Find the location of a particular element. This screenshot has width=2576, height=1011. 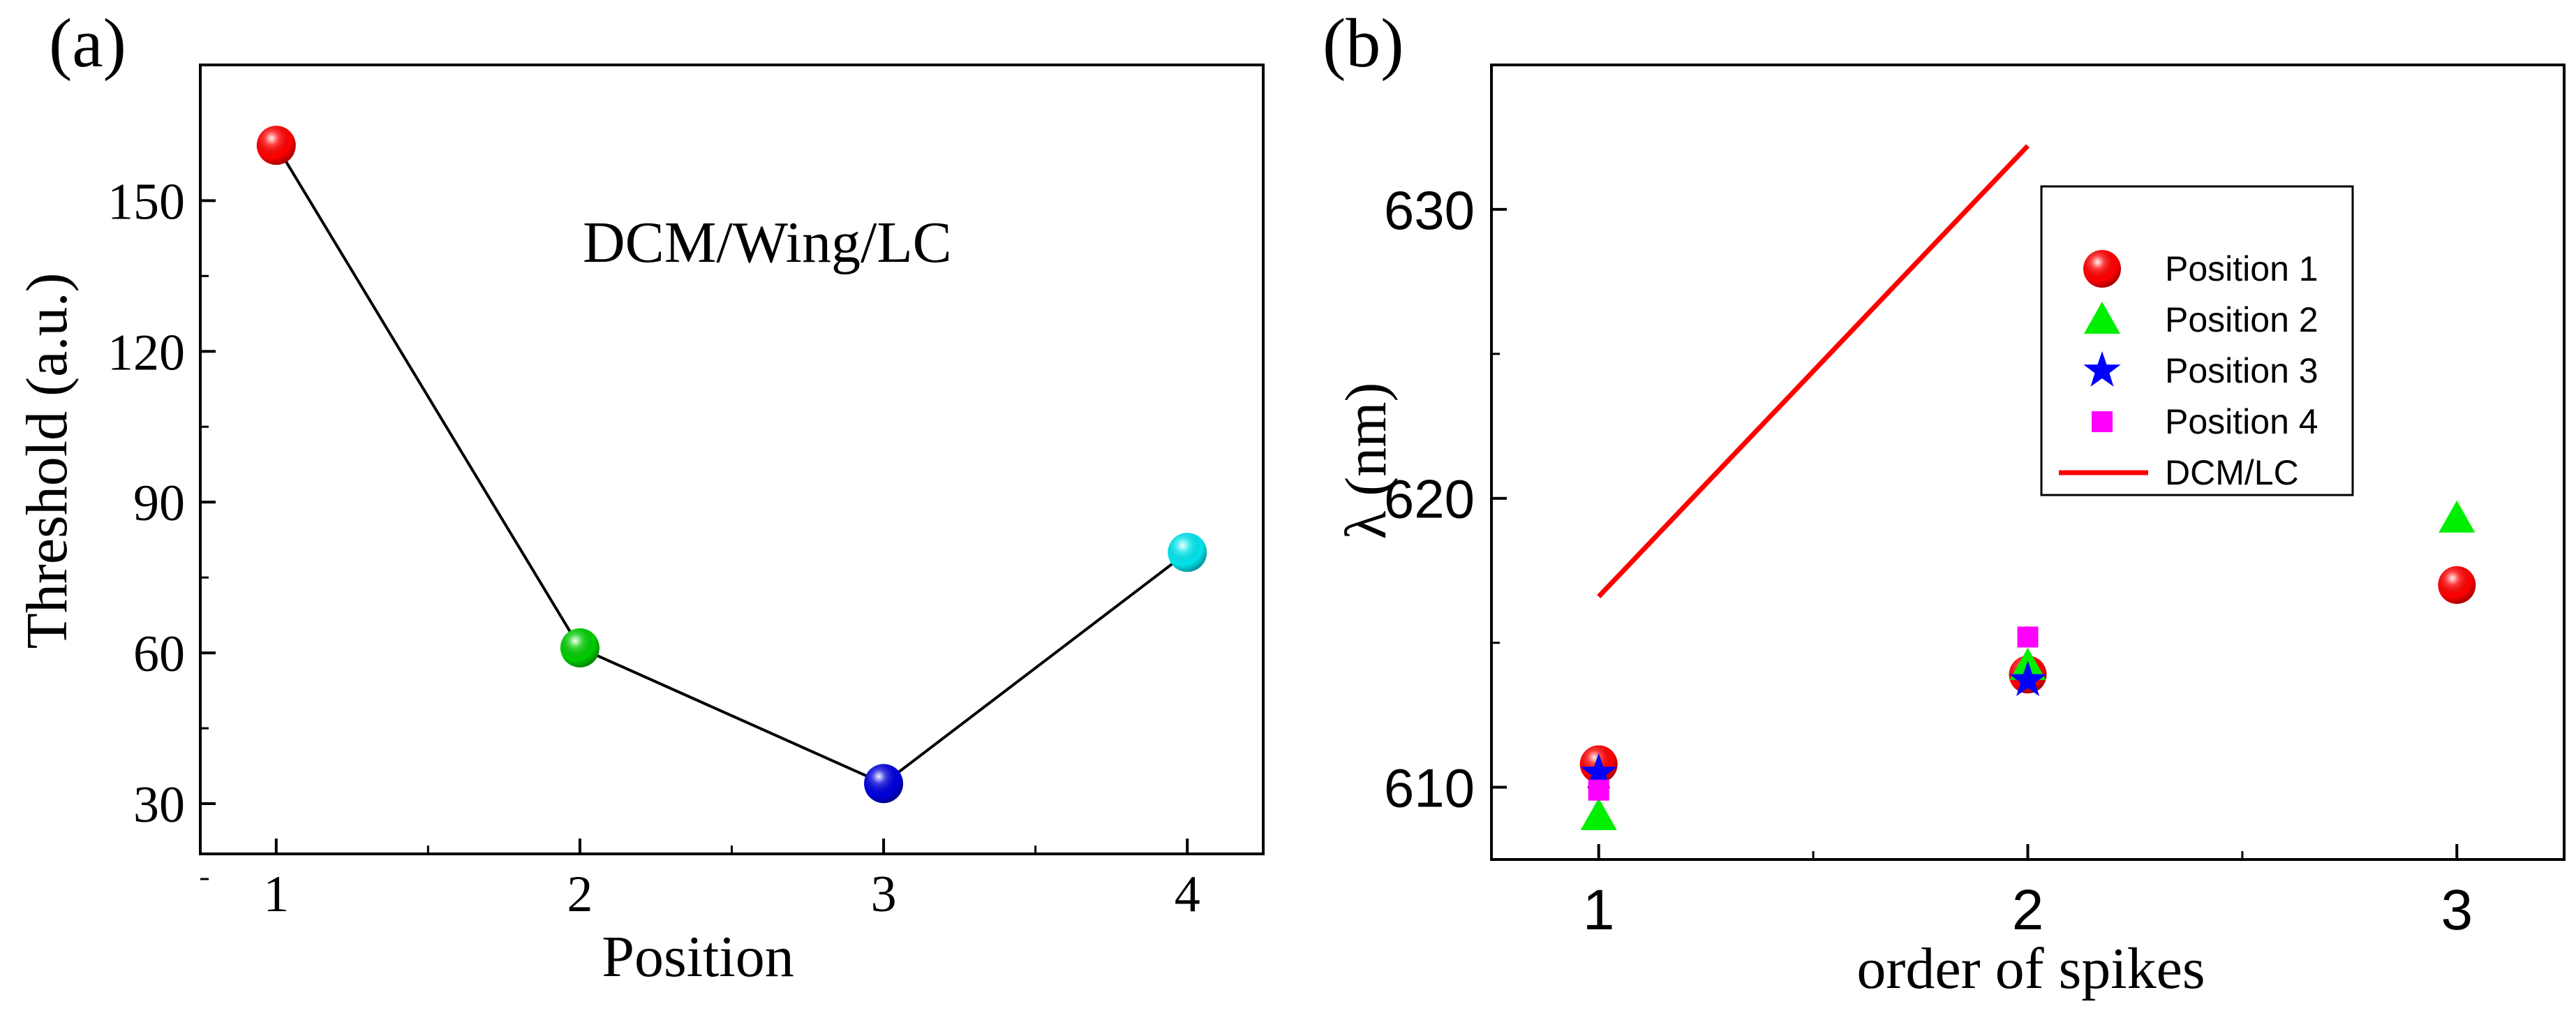

panel-b-x-axis-ticks: 1 2 3 is located at coordinates (2028, 893).